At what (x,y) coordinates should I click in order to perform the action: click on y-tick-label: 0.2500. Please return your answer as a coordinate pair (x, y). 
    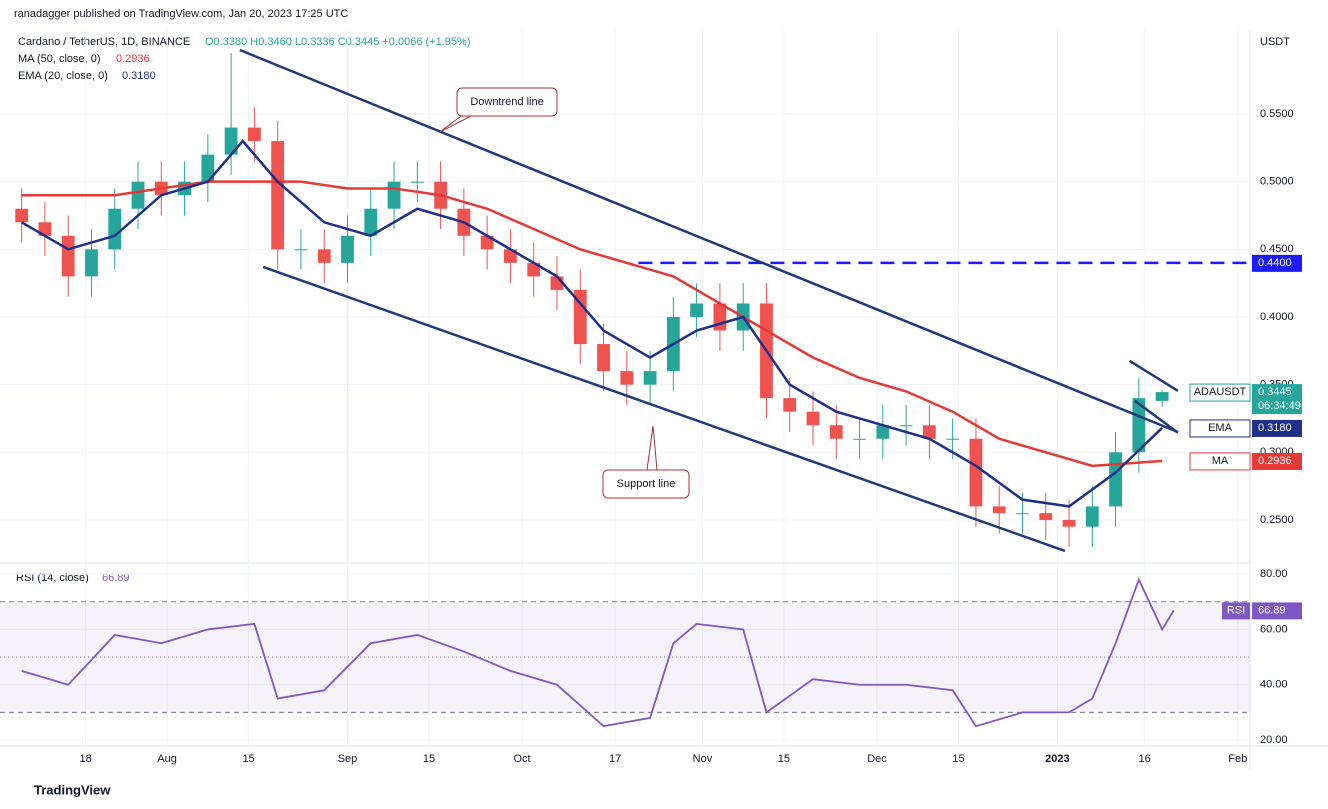
    Looking at the image, I should click on (1277, 520).